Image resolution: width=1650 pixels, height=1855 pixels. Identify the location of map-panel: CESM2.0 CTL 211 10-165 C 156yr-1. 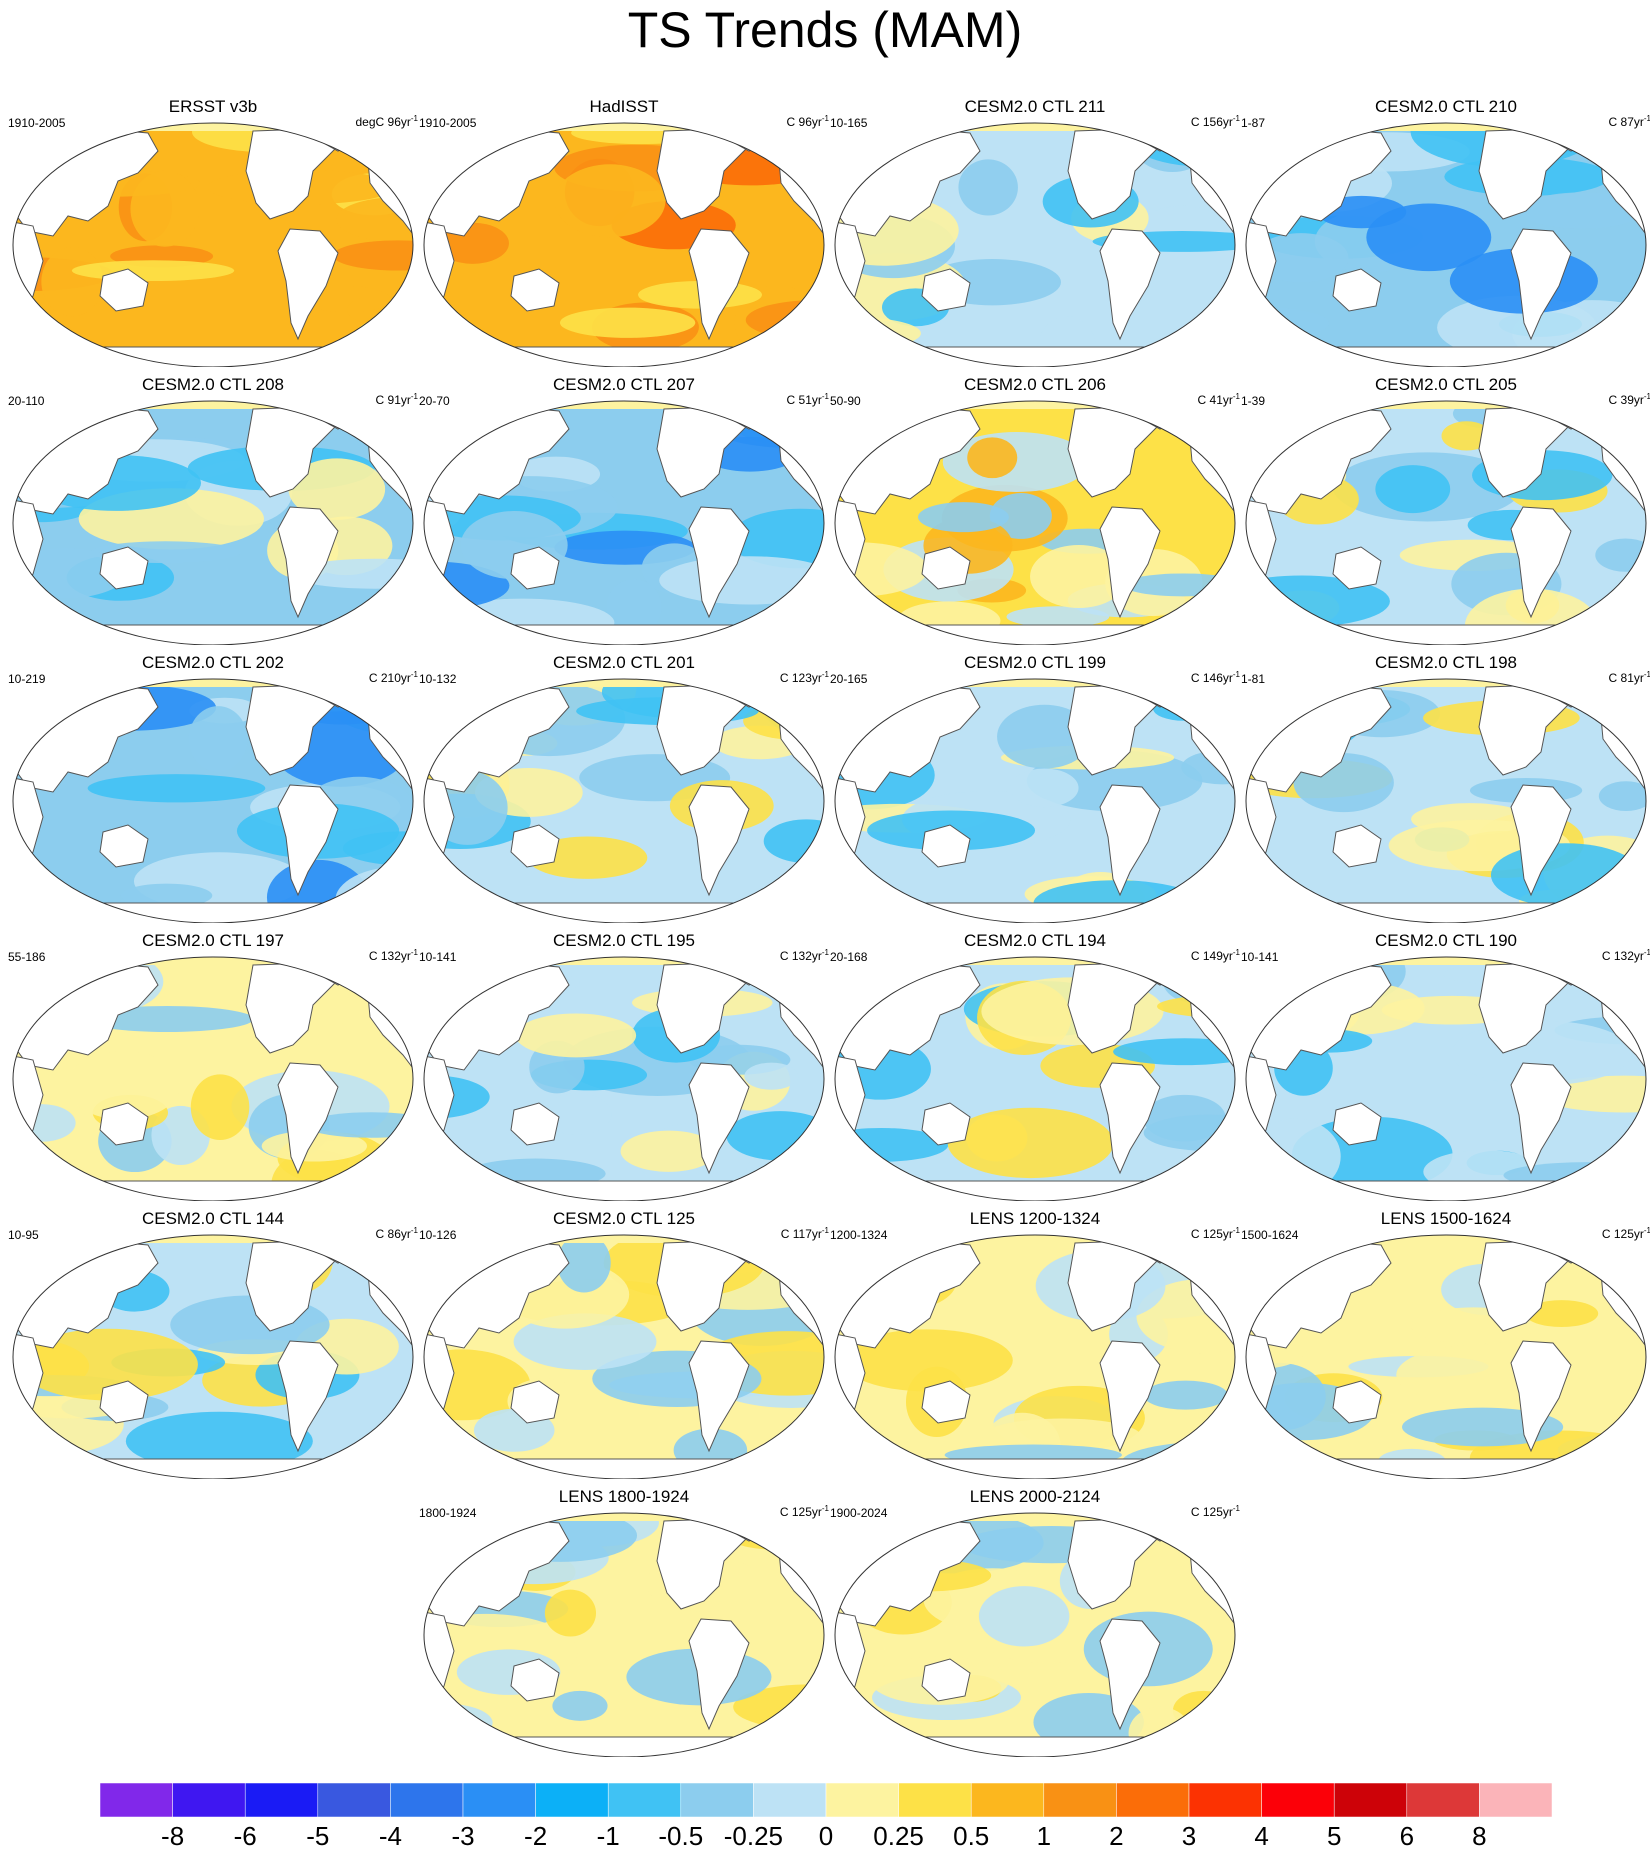
(1035, 232).